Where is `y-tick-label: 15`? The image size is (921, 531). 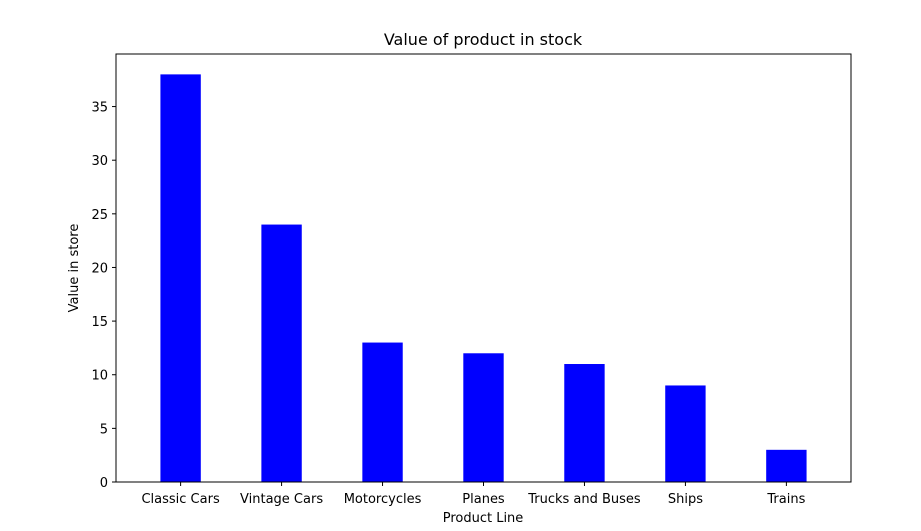
y-tick-label: 15 is located at coordinates (99, 322).